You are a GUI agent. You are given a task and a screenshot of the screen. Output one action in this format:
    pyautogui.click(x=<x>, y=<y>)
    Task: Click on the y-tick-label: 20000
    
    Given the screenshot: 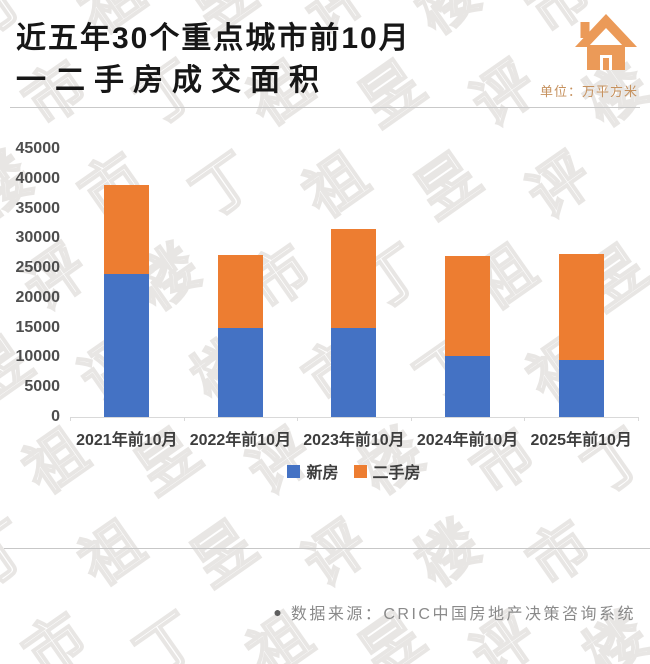 What is the action you would take?
    pyautogui.click(x=38, y=297)
    